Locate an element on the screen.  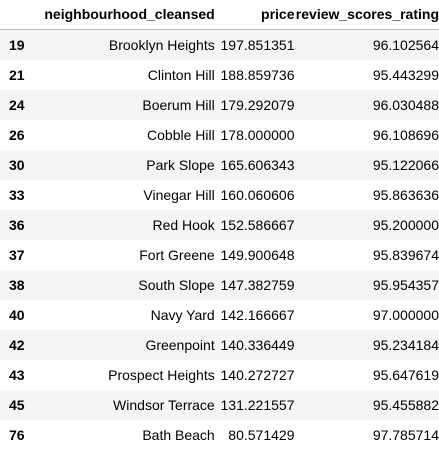
price-cell: 188.859736 is located at coordinates (255, 75).